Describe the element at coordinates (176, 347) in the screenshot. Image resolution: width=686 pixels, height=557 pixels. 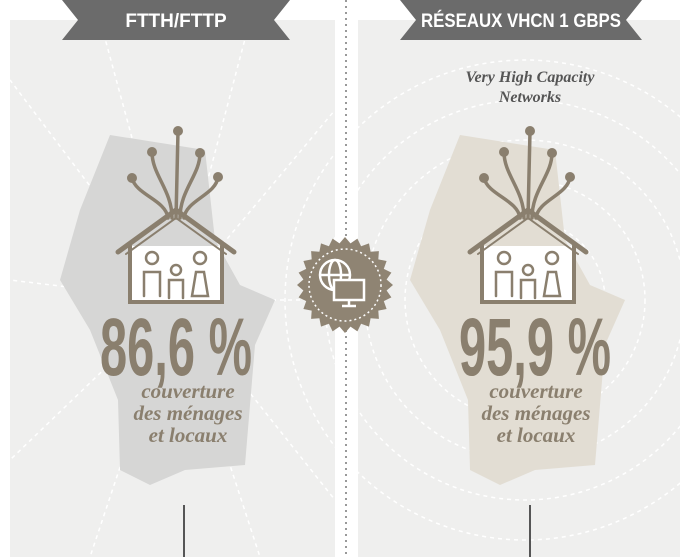
I see `percentage: 86,6 %` at that location.